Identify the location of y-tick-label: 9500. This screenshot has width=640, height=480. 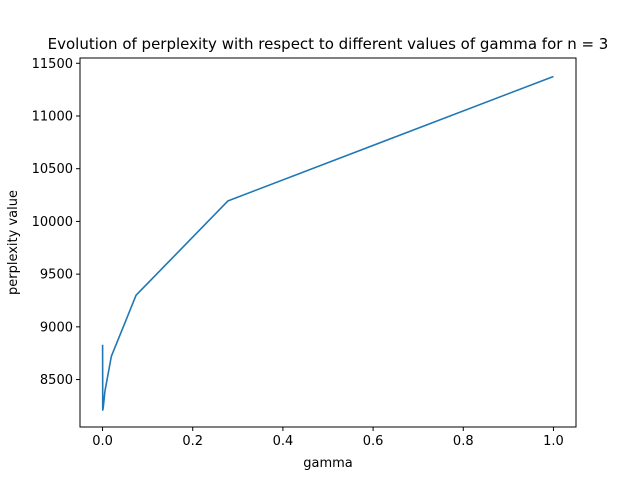
(56, 275).